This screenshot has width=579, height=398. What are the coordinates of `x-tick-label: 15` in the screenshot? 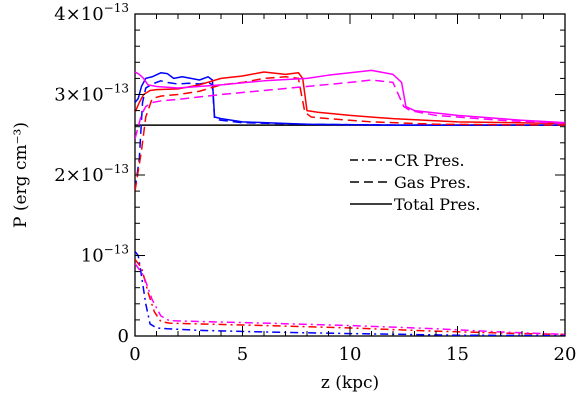 It's located at (457, 354).